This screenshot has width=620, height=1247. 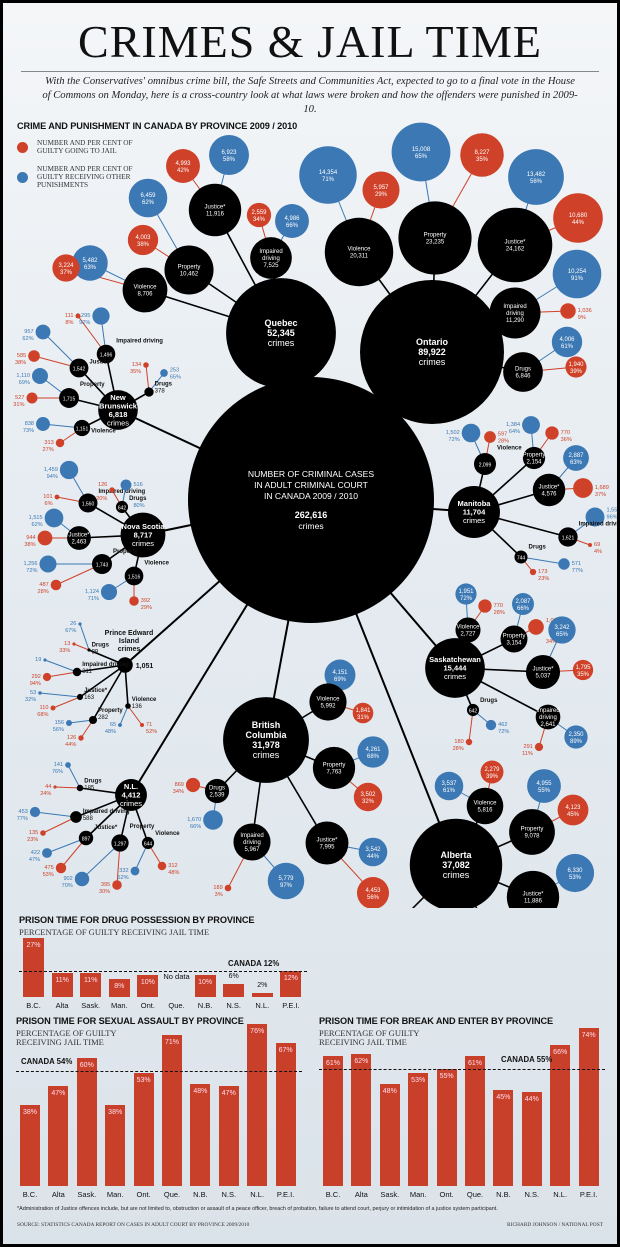 What do you see at coordinates (183, 164) in the screenshot?
I see `jail-count: 4,993` at bounding box center [183, 164].